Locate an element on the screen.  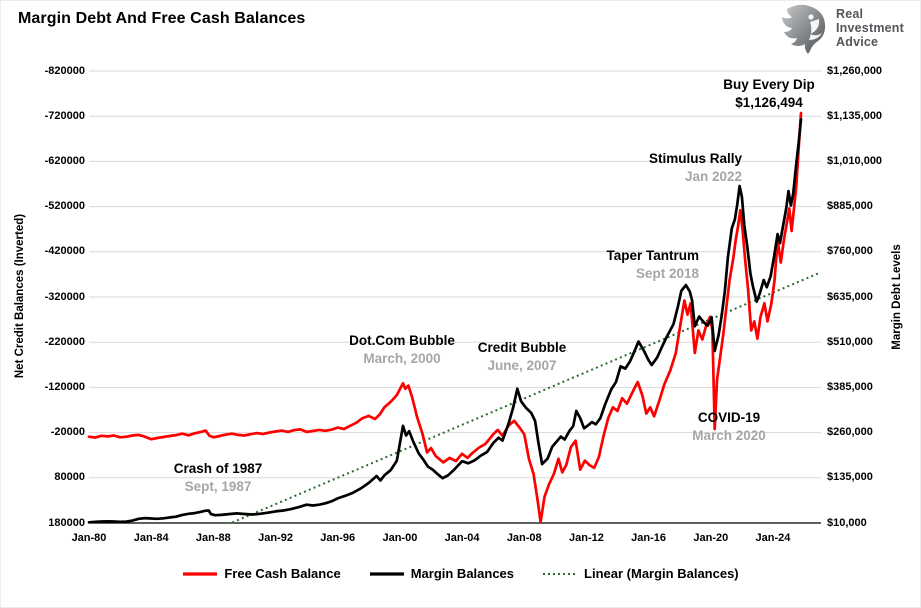
x-axis-tick-label: Jan-16 is located at coordinates (649, 538).